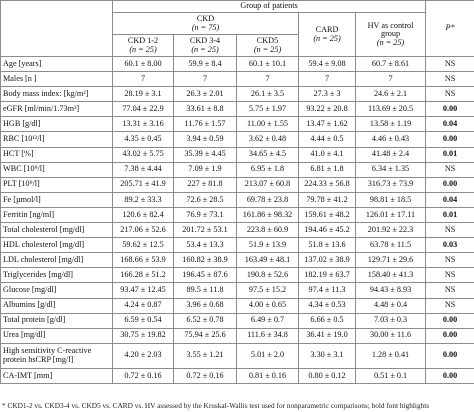 The image size is (474, 412). What do you see at coordinates (205, 27) in the screenshot?
I see `ckd-header-n: (n = 75)` at bounding box center [205, 27].